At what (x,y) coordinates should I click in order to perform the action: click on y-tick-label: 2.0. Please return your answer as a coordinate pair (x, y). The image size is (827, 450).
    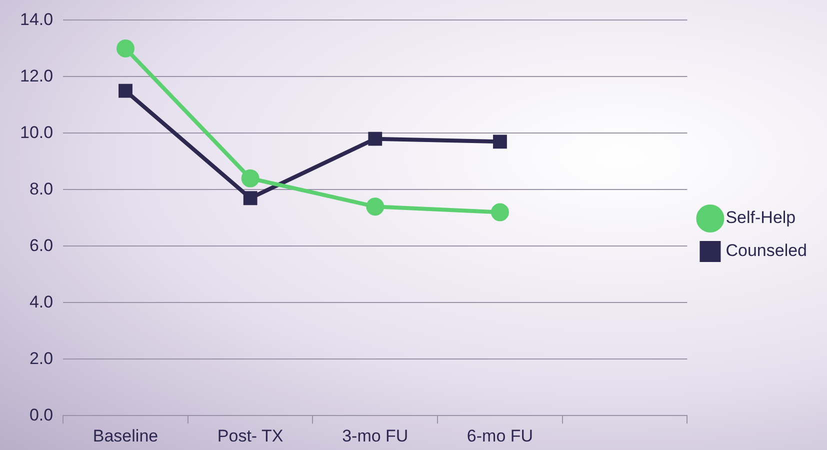
    Looking at the image, I should click on (41, 358).